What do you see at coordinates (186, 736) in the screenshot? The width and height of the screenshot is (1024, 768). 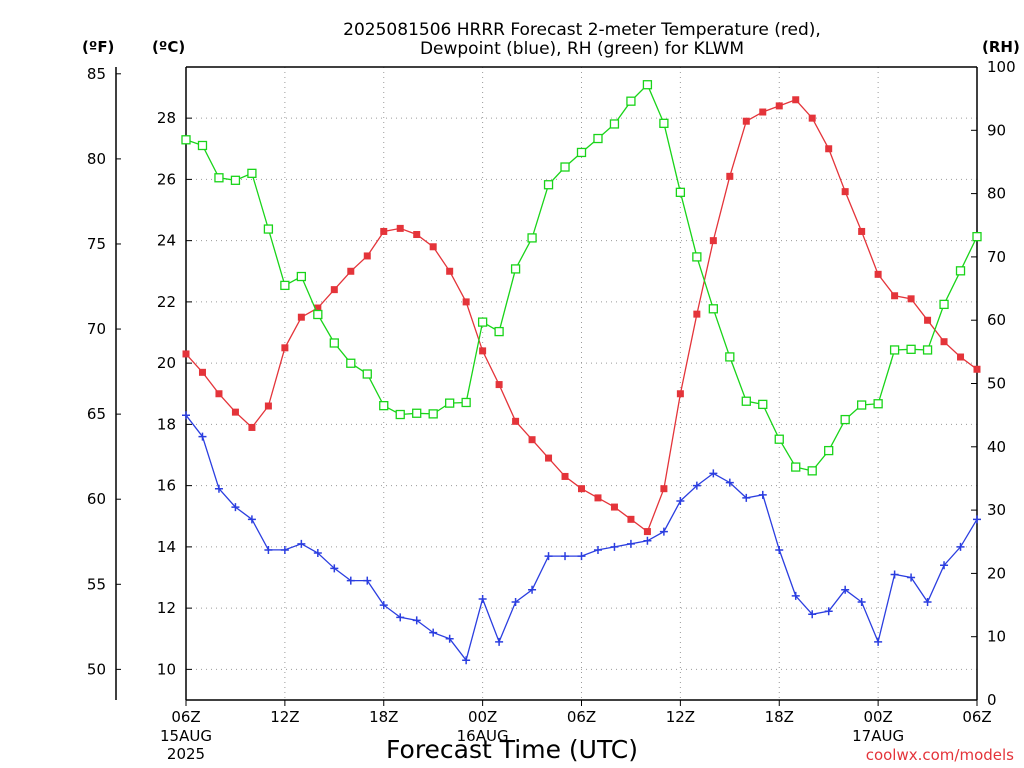 I see `x-tick-date-label: 15AUG` at bounding box center [186, 736].